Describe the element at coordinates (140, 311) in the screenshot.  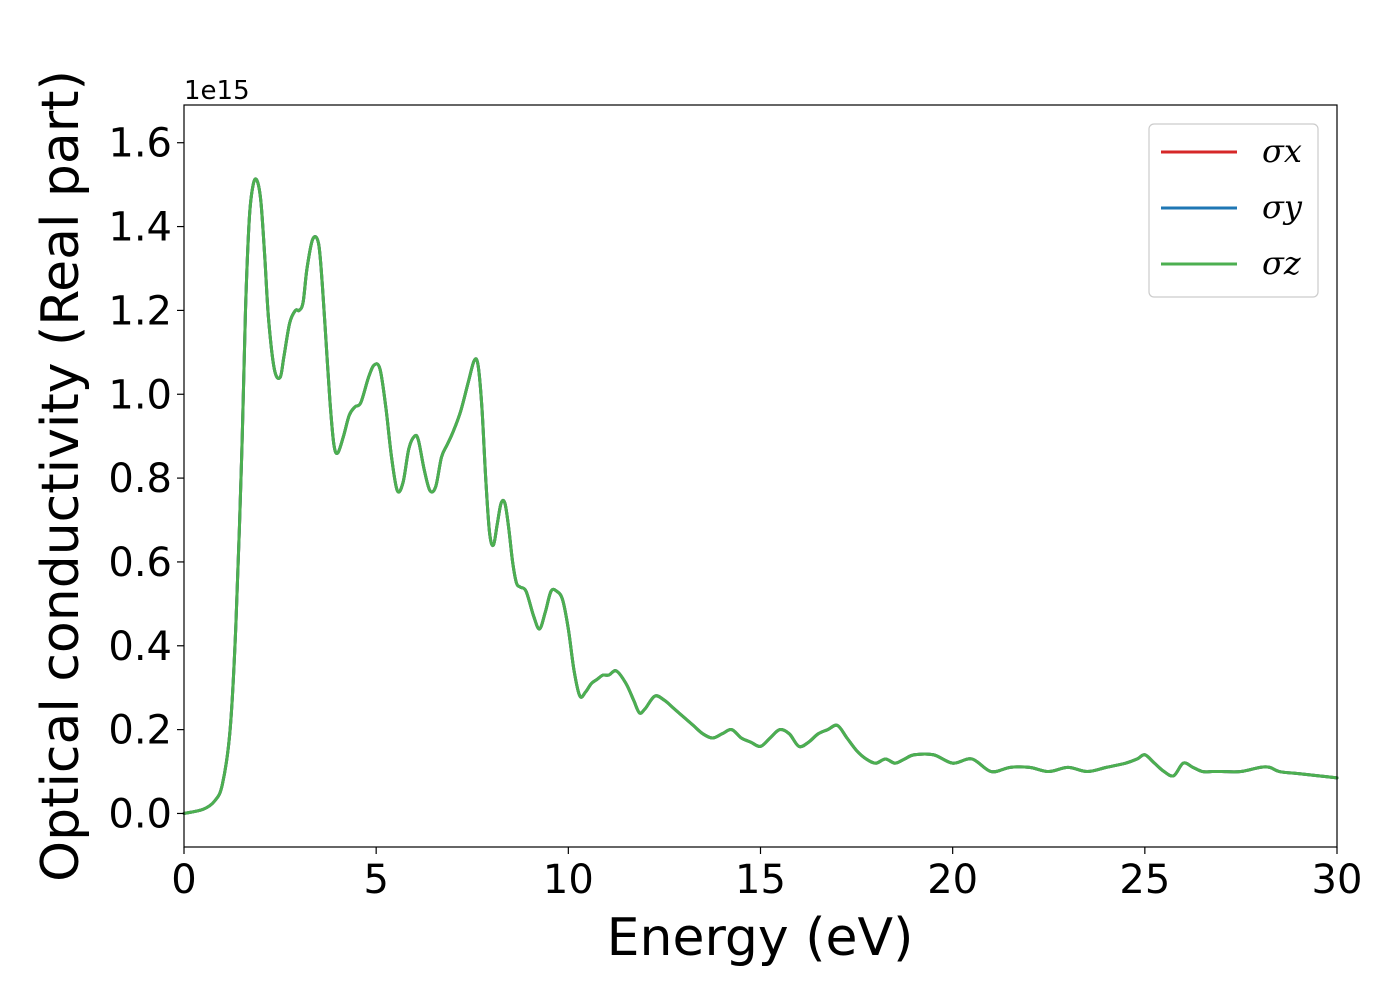
I see `y-tick-label: 1.2` at that location.